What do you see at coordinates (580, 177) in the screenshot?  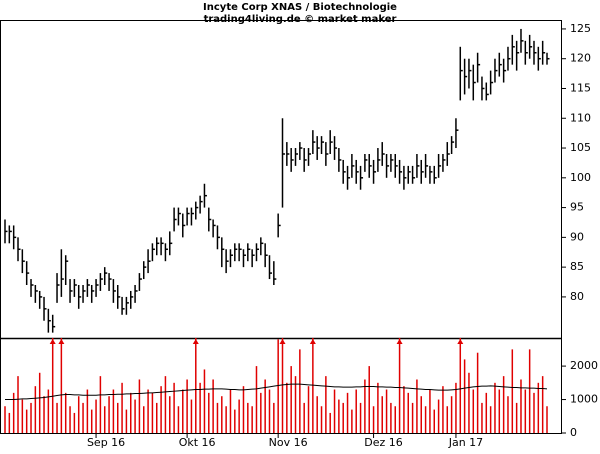 I see `y-tick-label: 100` at bounding box center [580, 177].